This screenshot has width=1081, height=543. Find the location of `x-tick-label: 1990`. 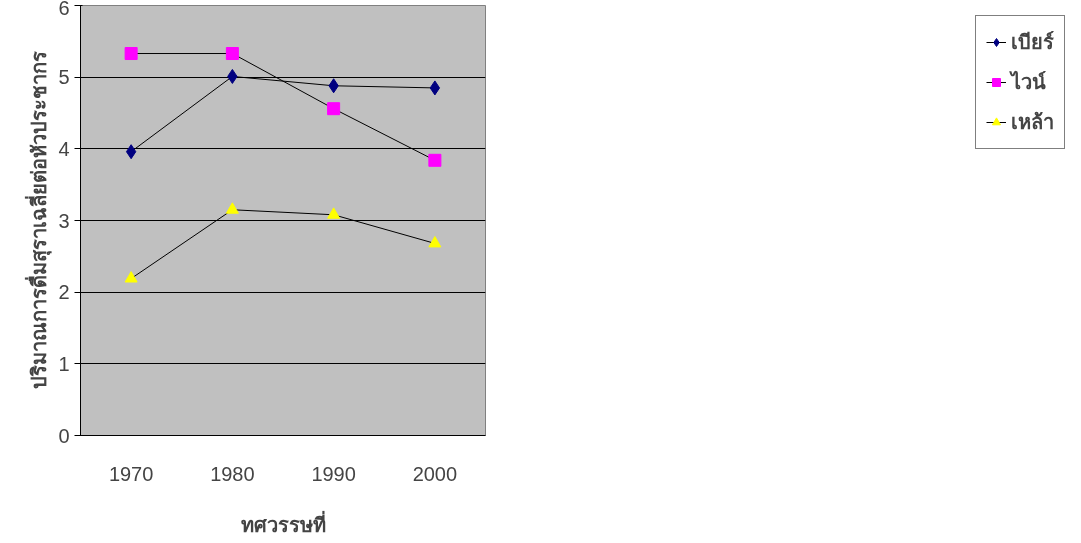

x-tick-label: 1990 is located at coordinates (333, 473).